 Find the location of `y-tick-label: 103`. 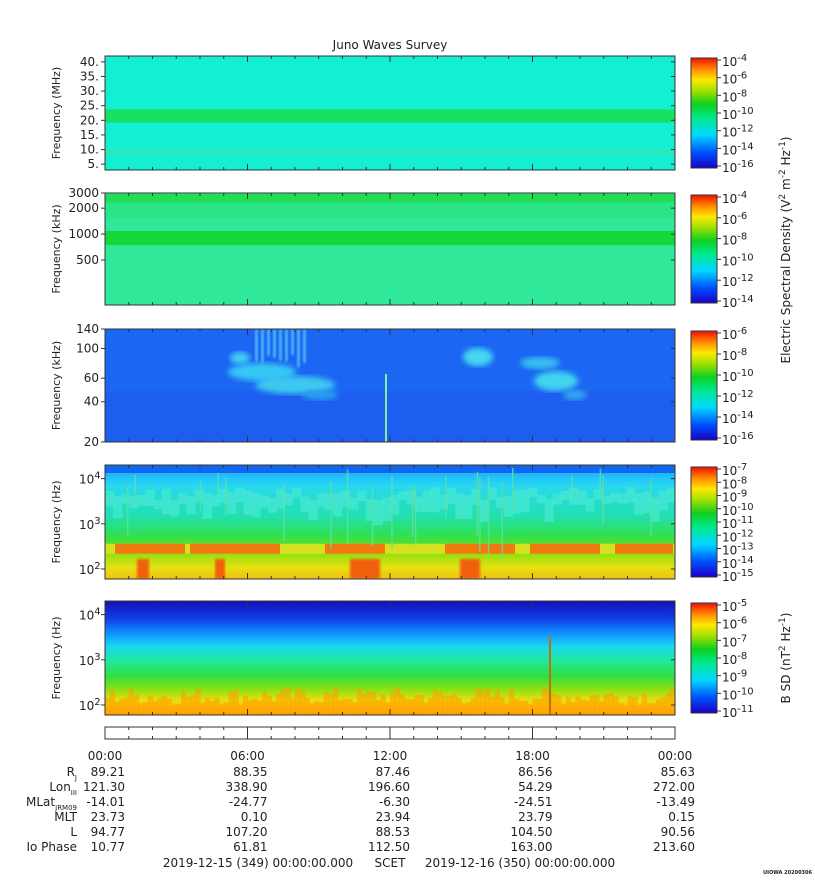

y-tick-label: 103 is located at coordinates (90, 660).